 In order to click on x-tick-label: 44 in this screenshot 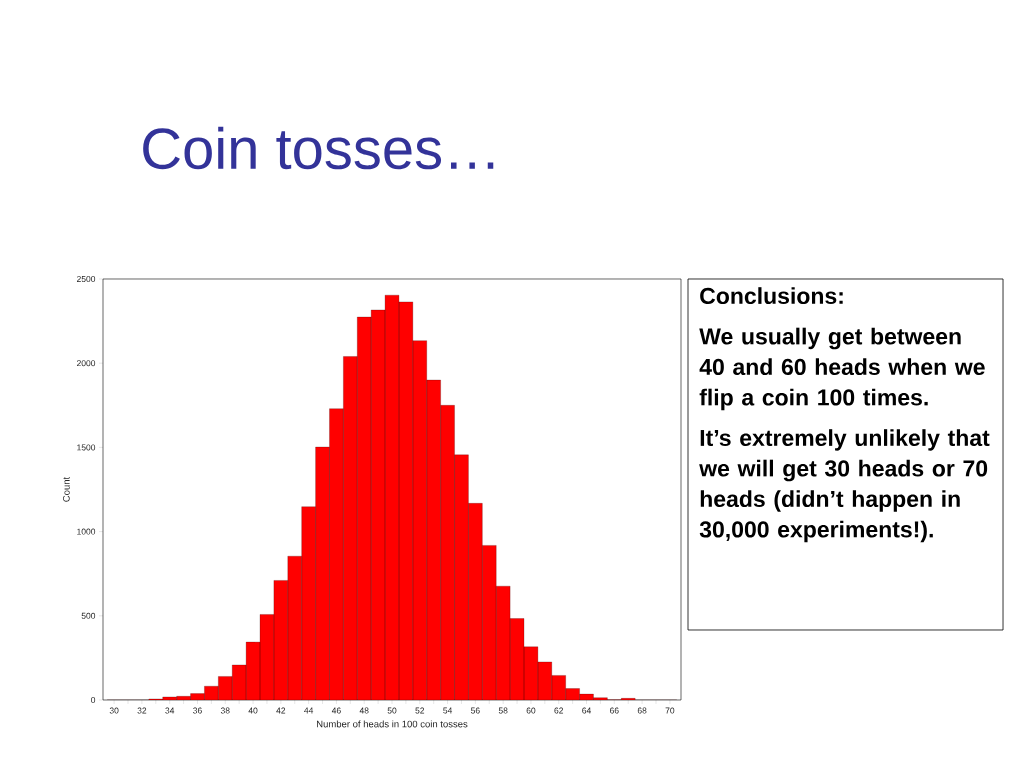, I will do `click(309, 710)`.